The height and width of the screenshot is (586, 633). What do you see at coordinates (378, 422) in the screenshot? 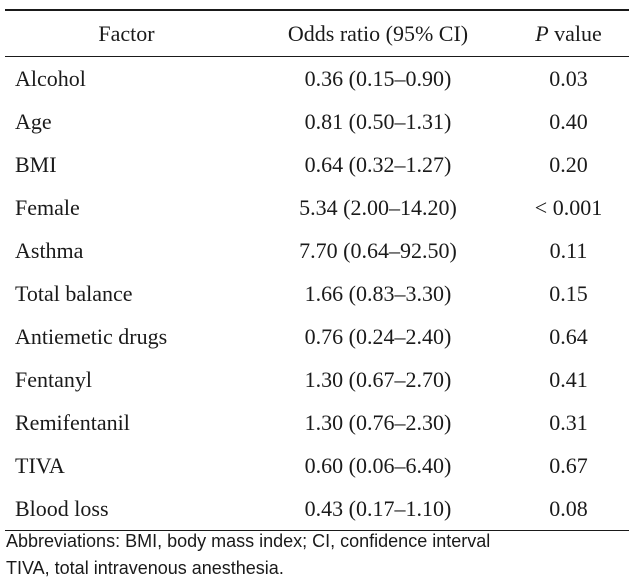
I see `cell-odds-ratio: 1.30 (0.76–2.30)` at bounding box center [378, 422].